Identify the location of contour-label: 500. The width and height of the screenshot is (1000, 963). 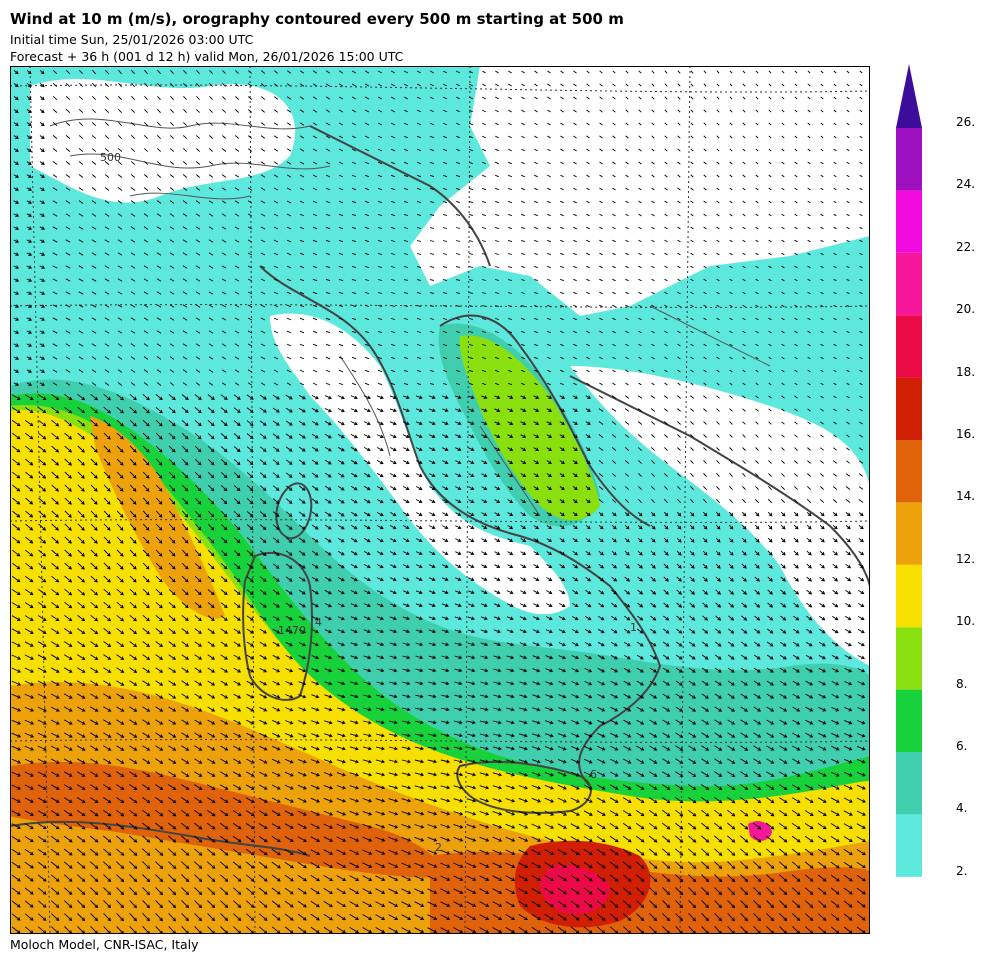
(110, 157).